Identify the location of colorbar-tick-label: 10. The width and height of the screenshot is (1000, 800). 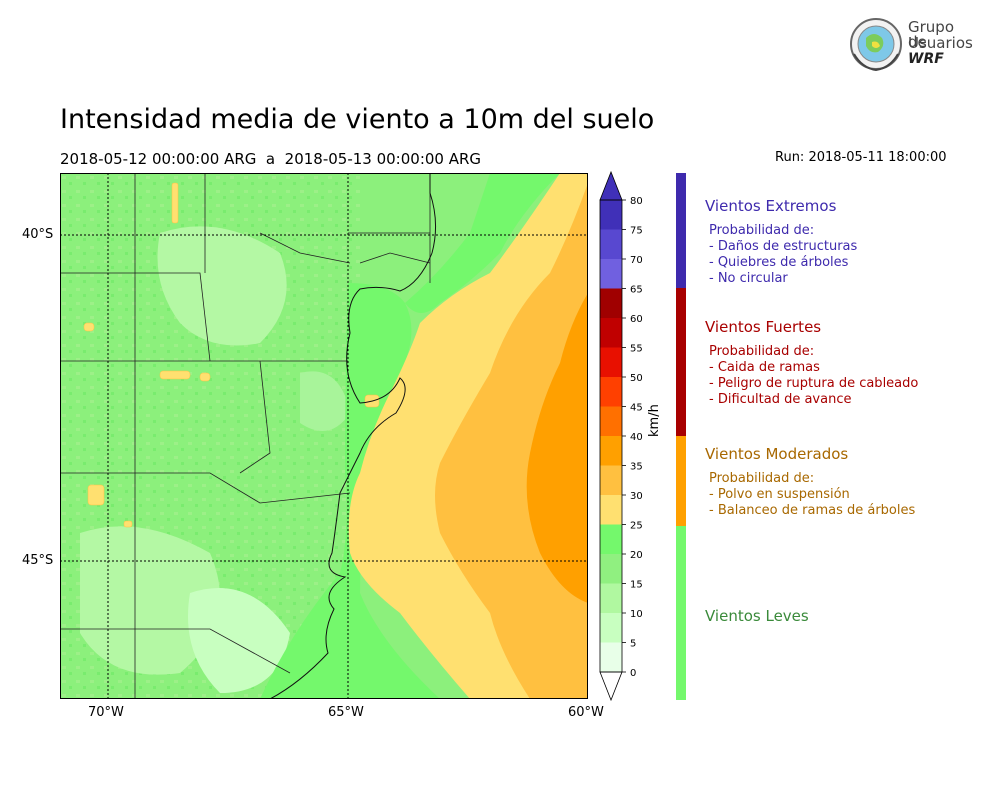
(636, 614).